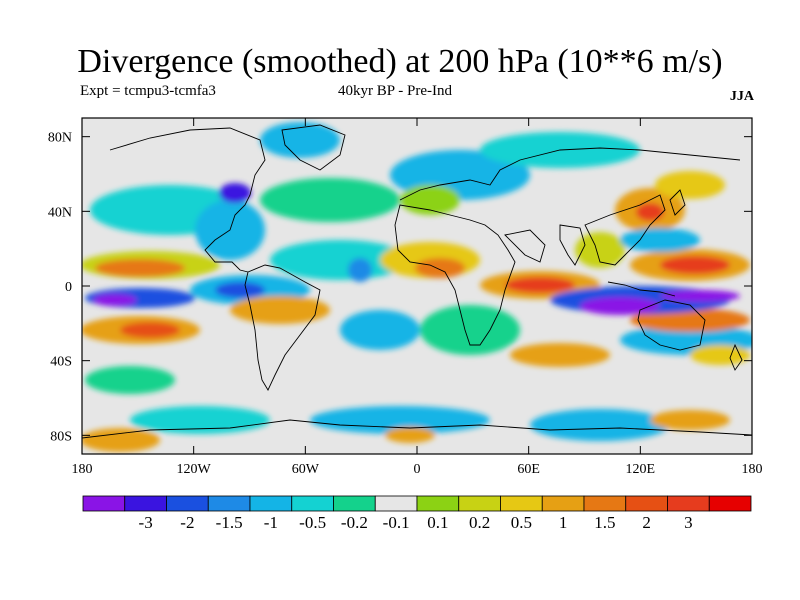  Describe the element at coordinates (312, 522) in the screenshot. I see `colorbar-label: -0.5` at that location.